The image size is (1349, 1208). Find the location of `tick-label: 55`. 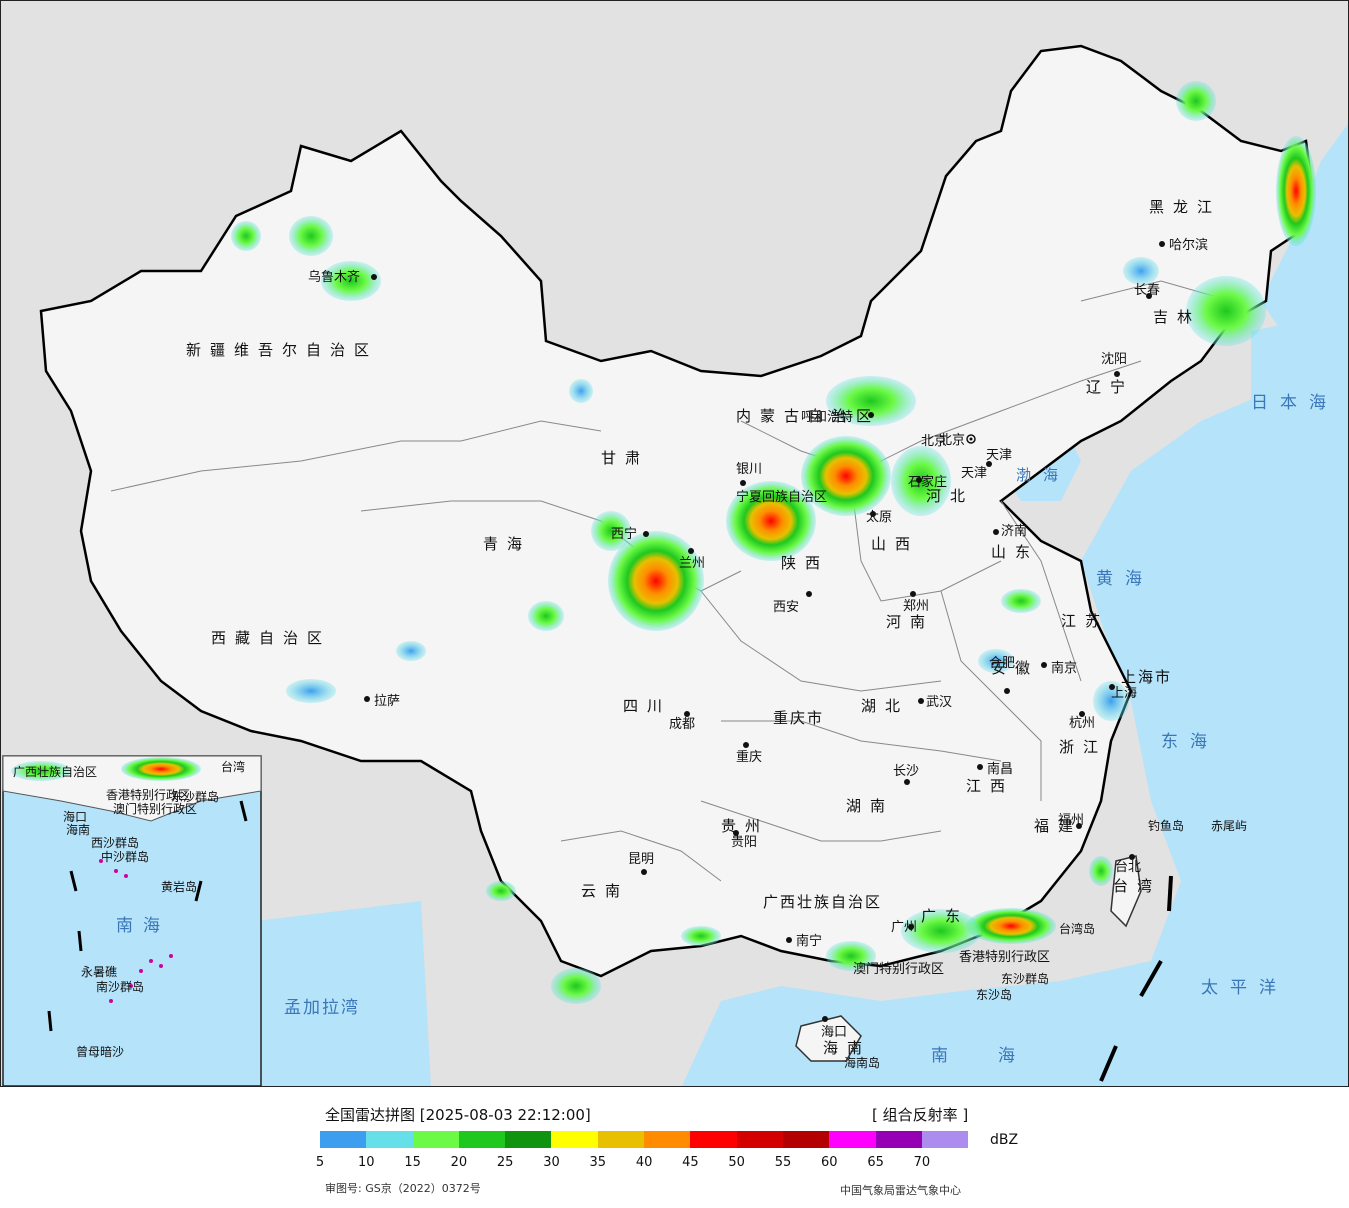

tick-label: 55 is located at coordinates (783, 1162).